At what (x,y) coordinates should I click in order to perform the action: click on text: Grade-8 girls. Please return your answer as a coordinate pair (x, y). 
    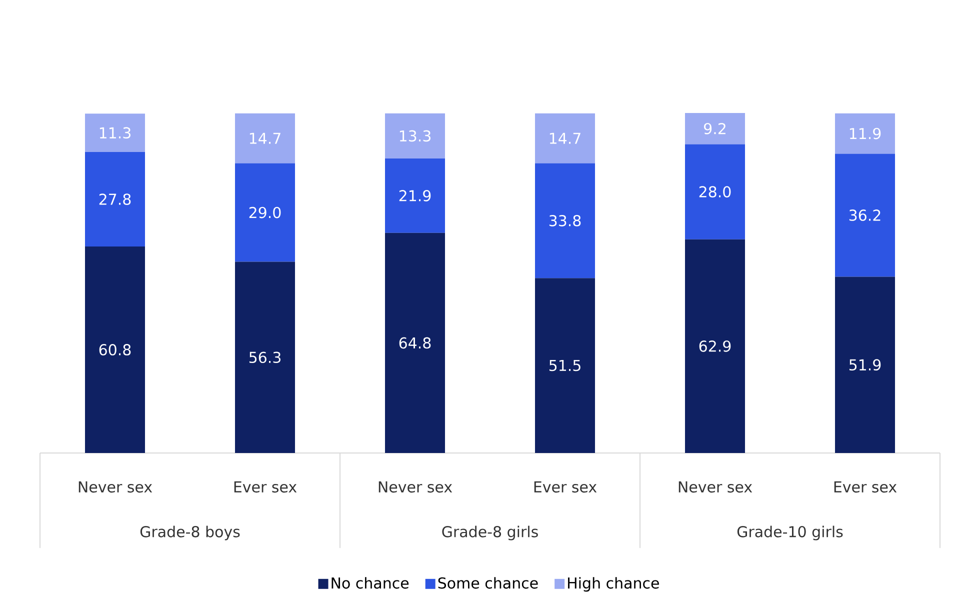
    Looking at the image, I should click on (490, 533).